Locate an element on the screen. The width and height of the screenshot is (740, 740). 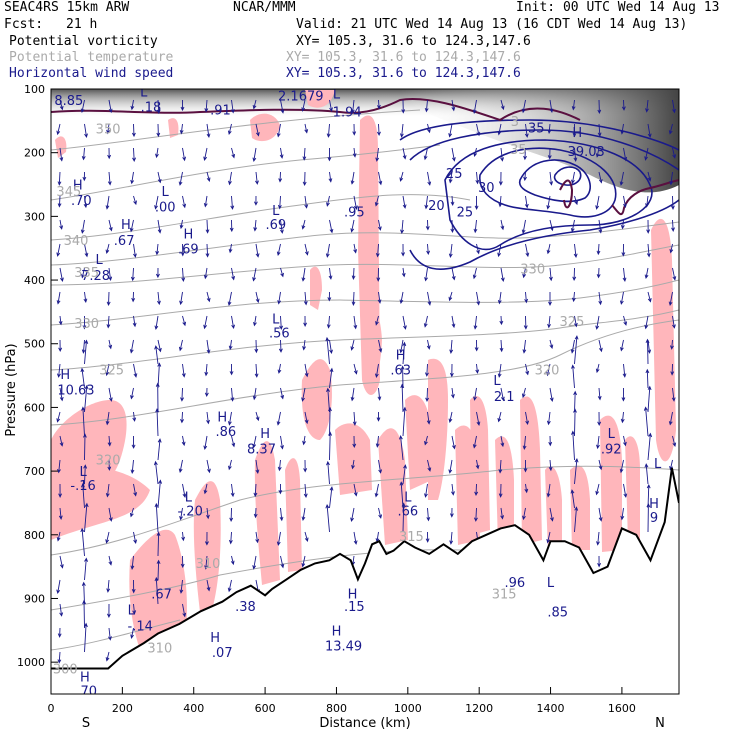
extremum-label: 7.28 is located at coordinates (95, 276).